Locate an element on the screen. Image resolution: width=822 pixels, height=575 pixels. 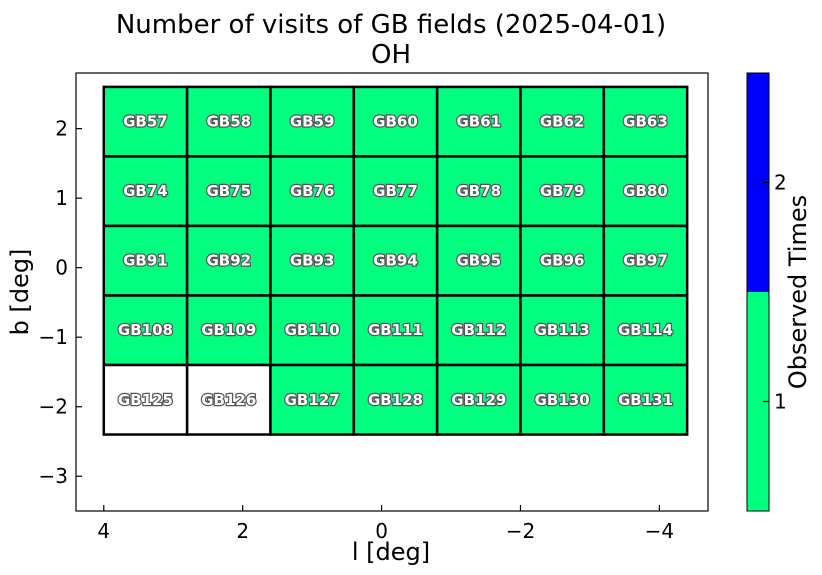
field-label-gb61: GB61 is located at coordinates (479, 122).